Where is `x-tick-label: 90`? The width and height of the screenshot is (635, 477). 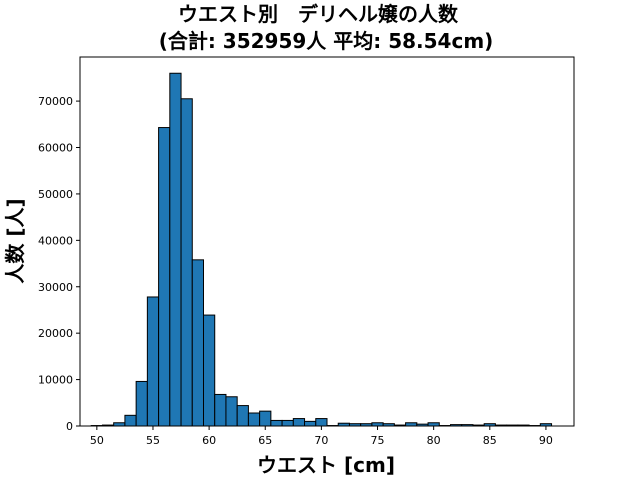 x-tick-label: 90 is located at coordinates (546, 440).